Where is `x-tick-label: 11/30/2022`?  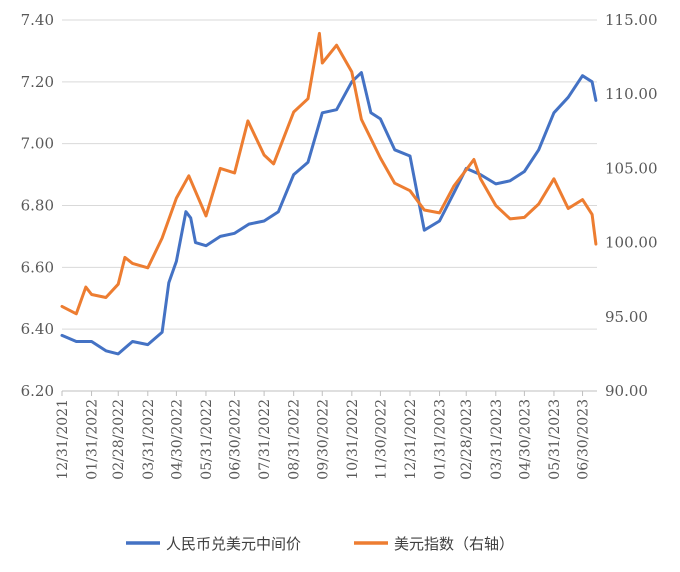
x-tick-label: 11/30/2022 is located at coordinates (381, 439).